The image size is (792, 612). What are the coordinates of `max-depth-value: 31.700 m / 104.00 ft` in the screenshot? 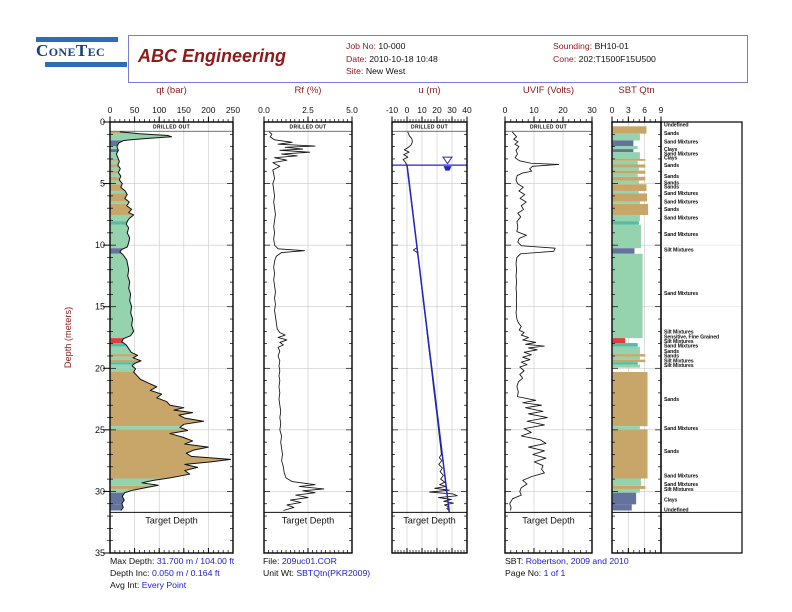 It's located at (195, 561).